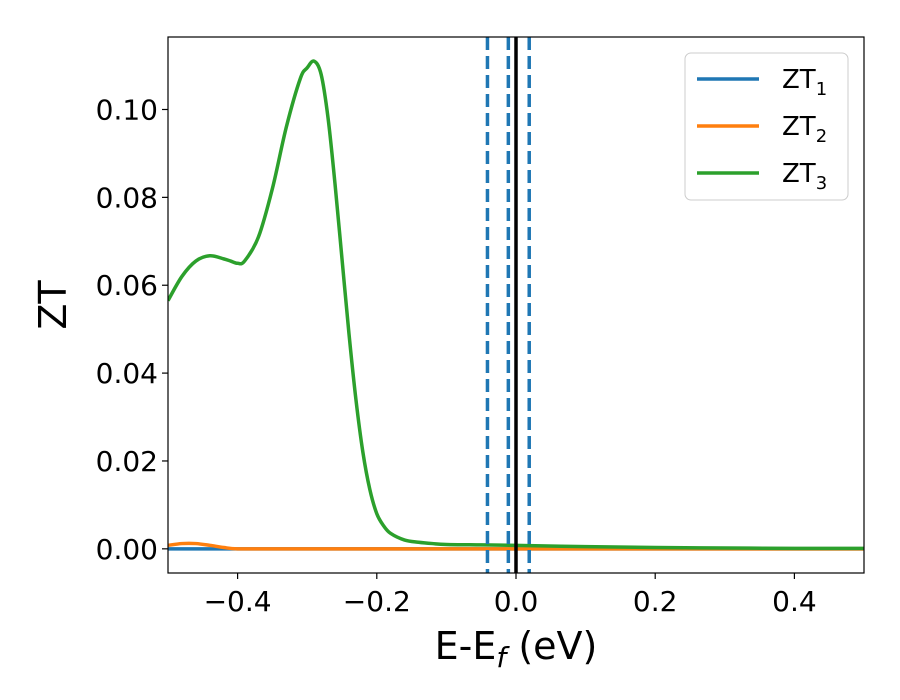 The height and width of the screenshot is (700, 900). Describe the element at coordinates (127, 285) in the screenshot. I see `y-tick-label: 0.06` at that location.